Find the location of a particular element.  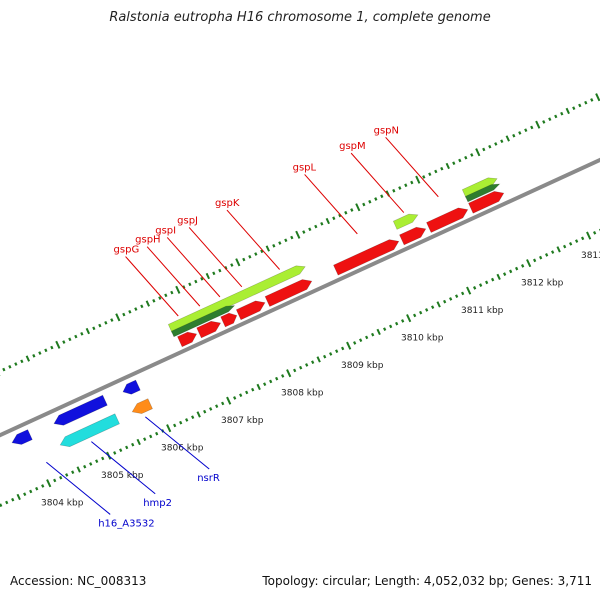

gene-label-gspG: gspG is located at coordinates (127, 250).